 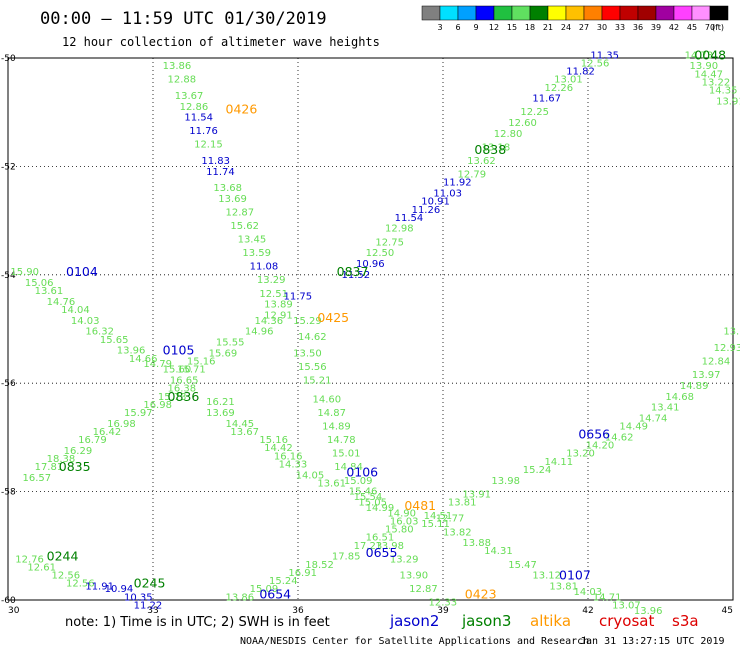 What do you see at coordinates (220, 402) in the screenshot?
I see `swh-value: 16.21` at bounding box center [220, 402].